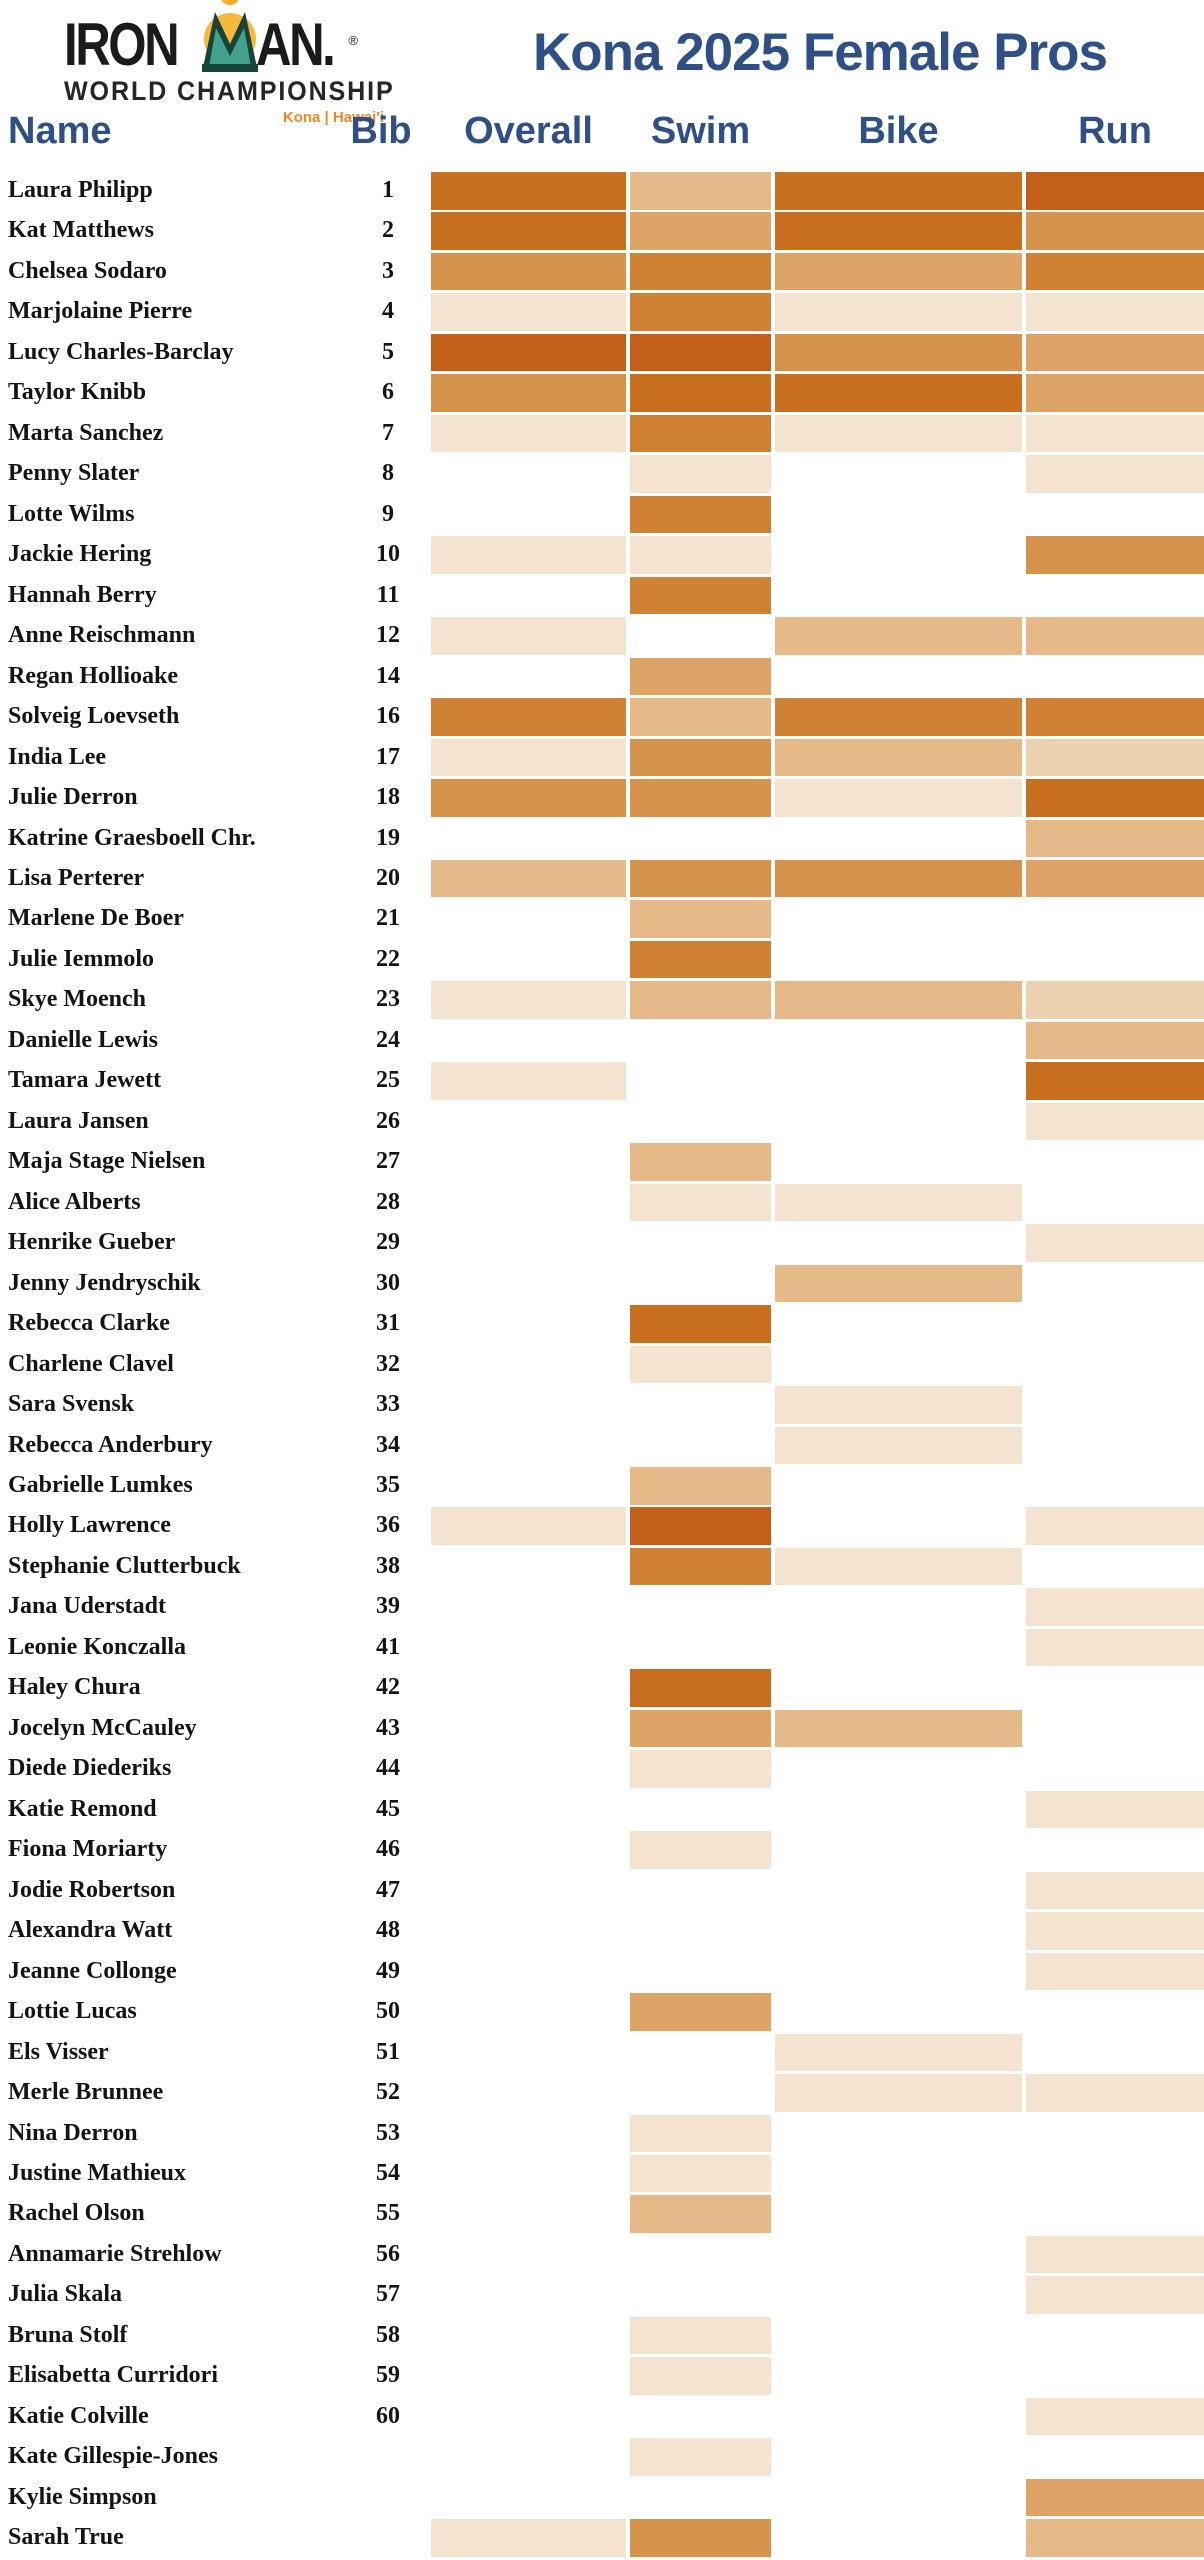 This screenshot has height=2560, width=1204. I want to click on bib-number: 50, so click(388, 2011).